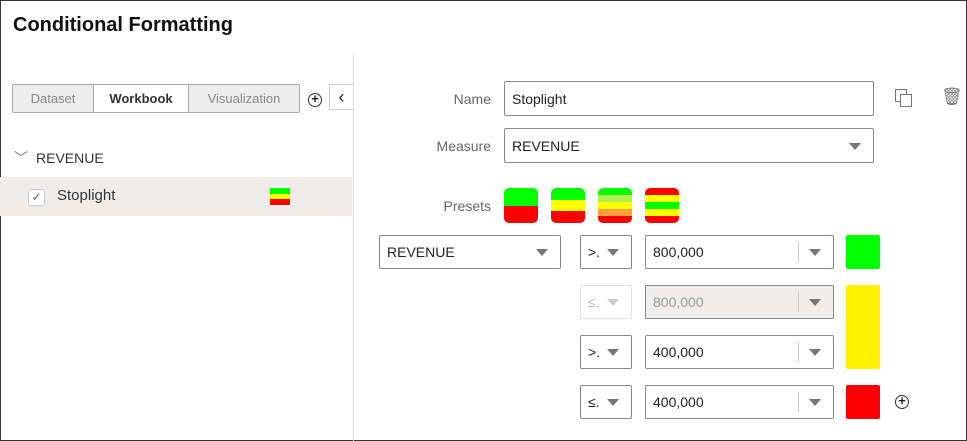  What do you see at coordinates (36, 197) in the screenshot?
I see `stoplight-checkbox: ✓` at bounding box center [36, 197].